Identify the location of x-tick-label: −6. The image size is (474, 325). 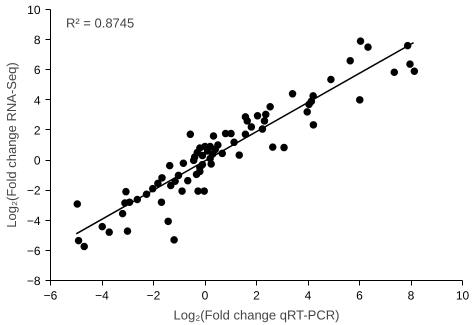
(51, 295).